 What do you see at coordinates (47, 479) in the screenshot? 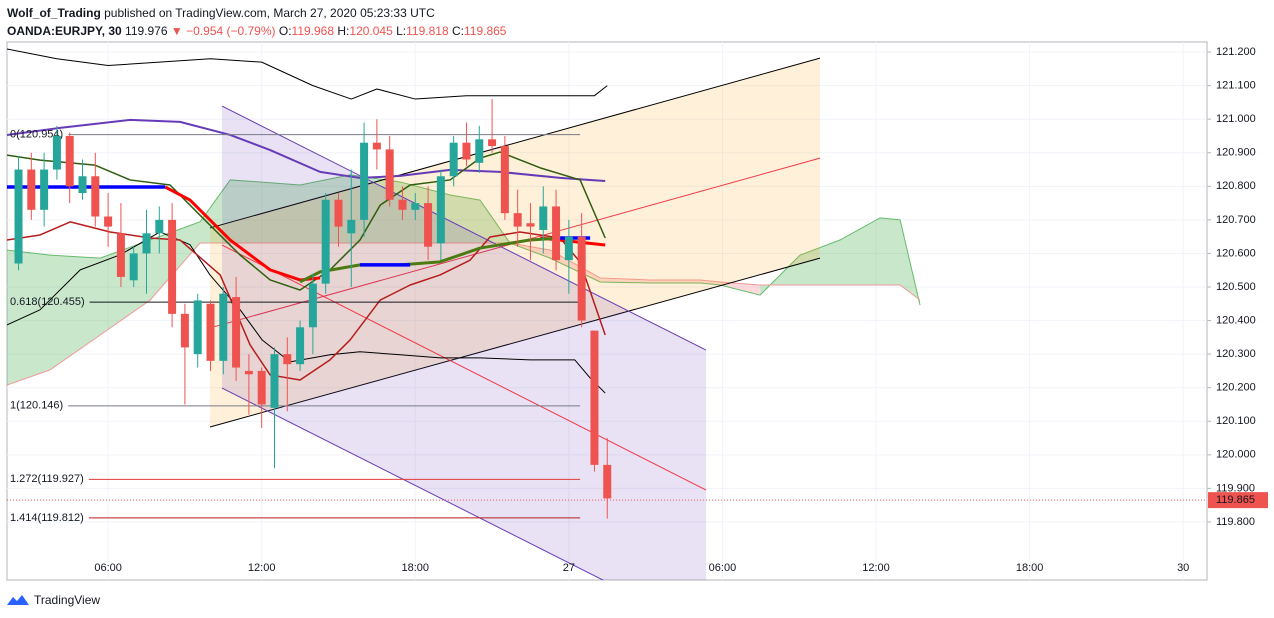
I see `fib-label: 1.272(119.927)` at bounding box center [47, 479].